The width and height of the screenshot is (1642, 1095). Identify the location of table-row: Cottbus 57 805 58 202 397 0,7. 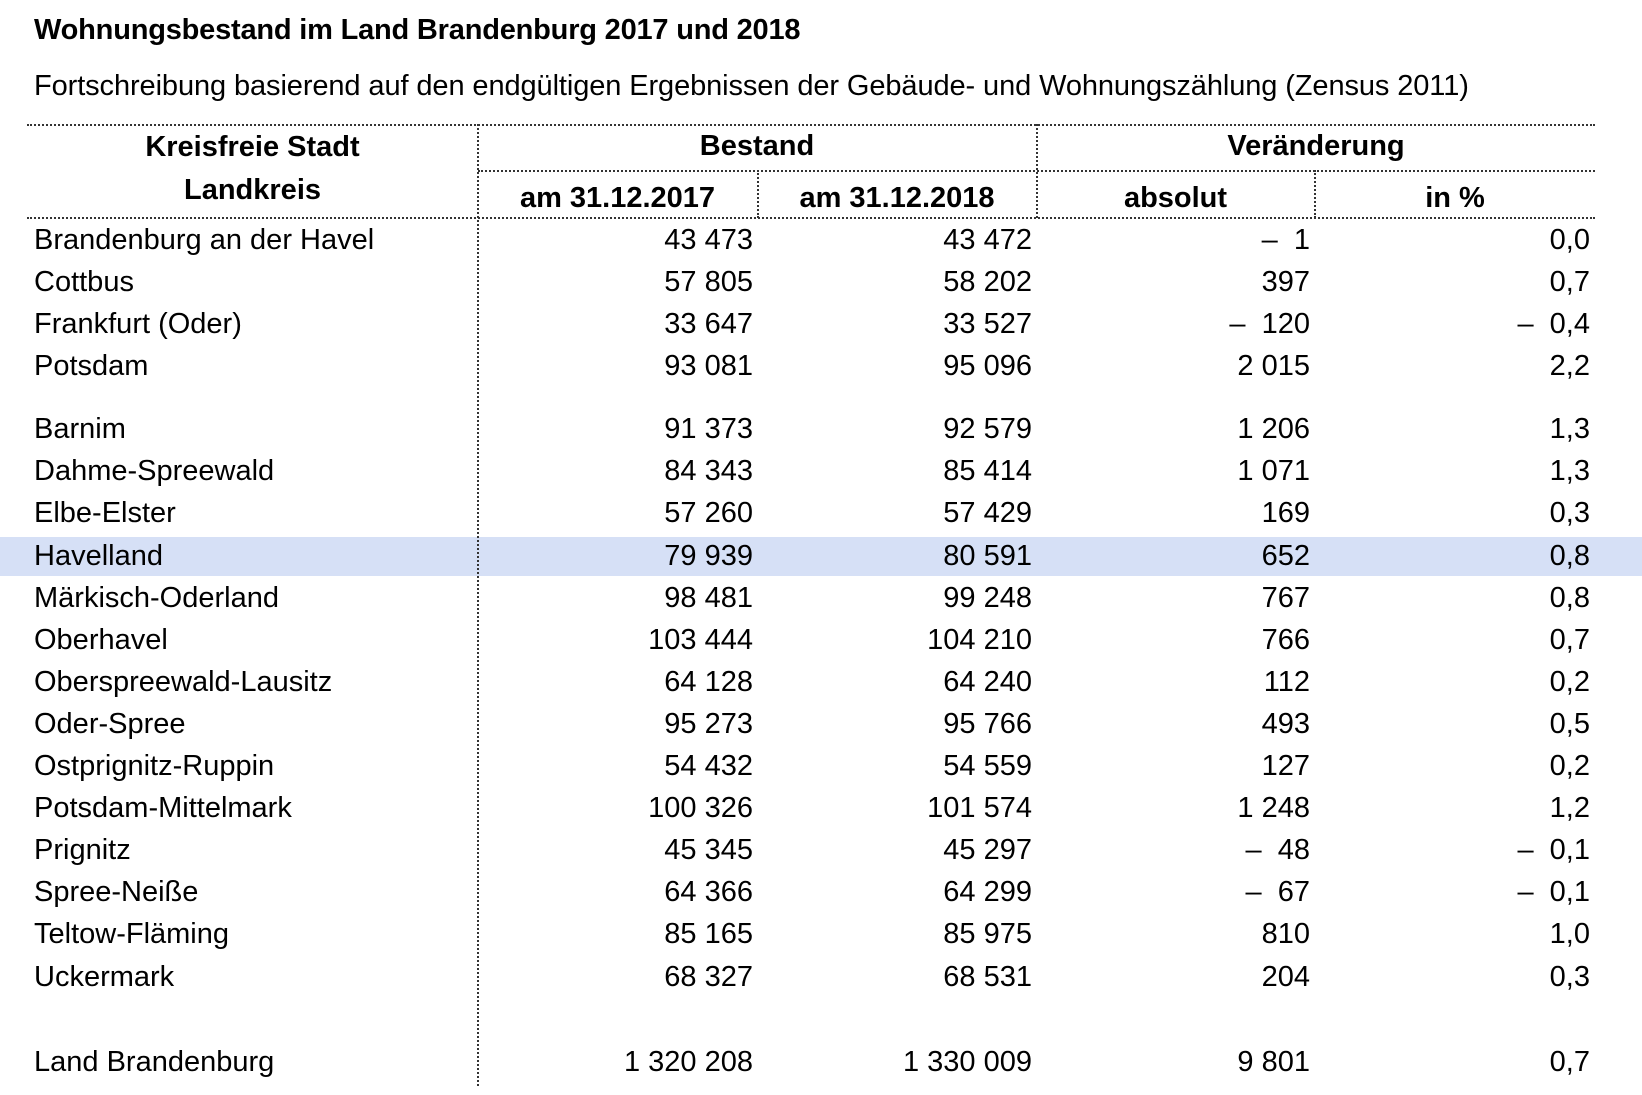
(821, 282).